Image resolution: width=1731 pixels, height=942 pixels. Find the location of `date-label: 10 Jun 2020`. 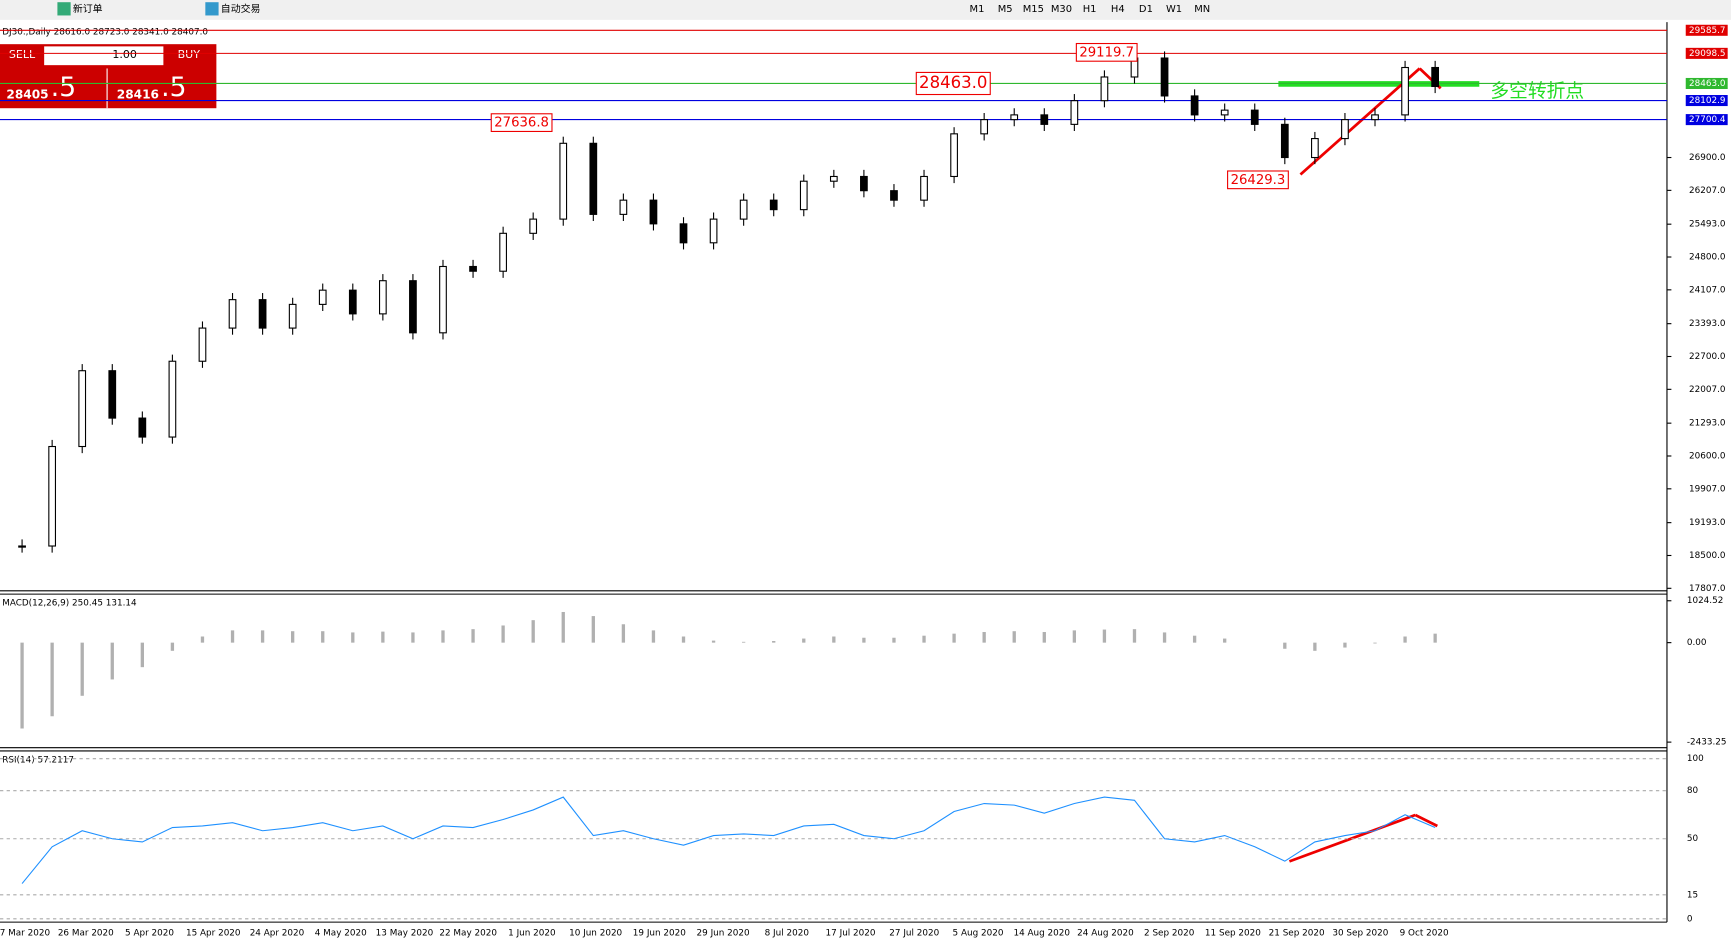

date-label: 10 Jun 2020 is located at coordinates (595, 934).